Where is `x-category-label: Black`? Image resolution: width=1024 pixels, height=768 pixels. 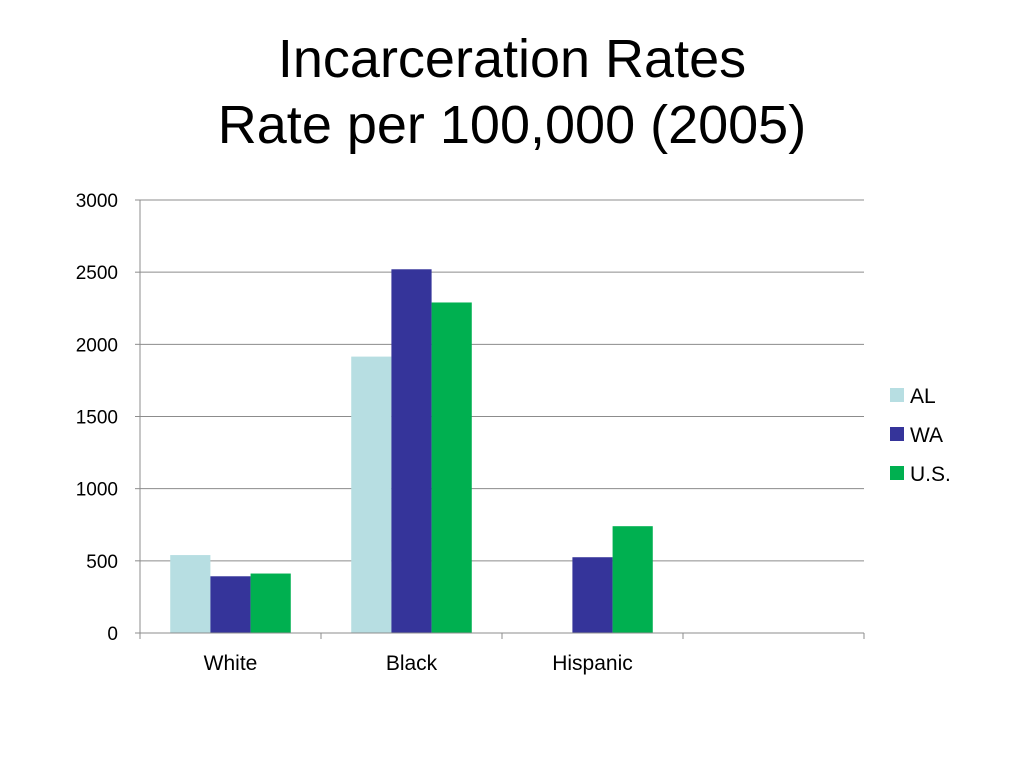 x-category-label: Black is located at coordinates (412, 663).